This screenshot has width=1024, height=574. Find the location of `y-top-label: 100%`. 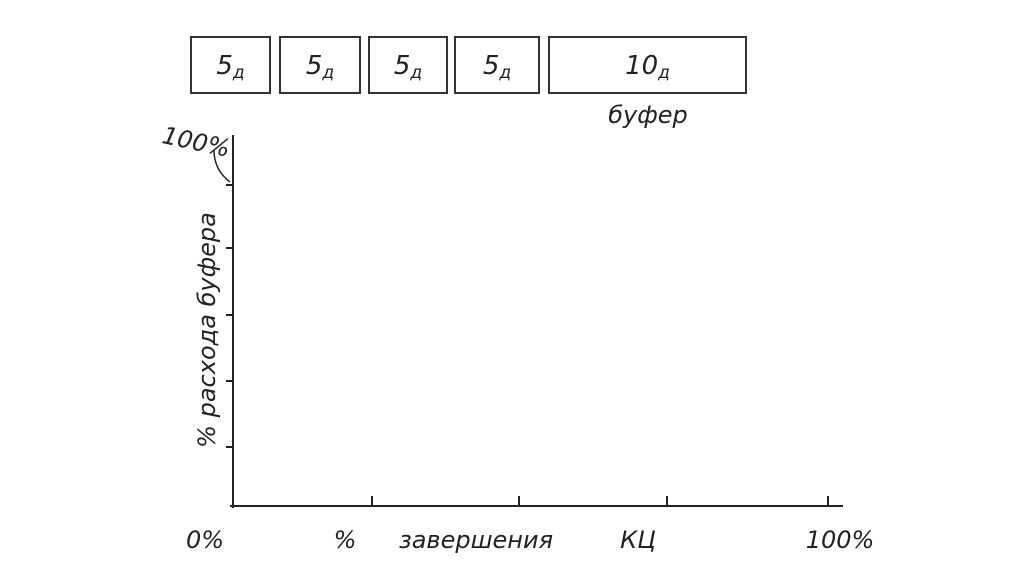

y-top-label: 100% is located at coordinates (196, 142).